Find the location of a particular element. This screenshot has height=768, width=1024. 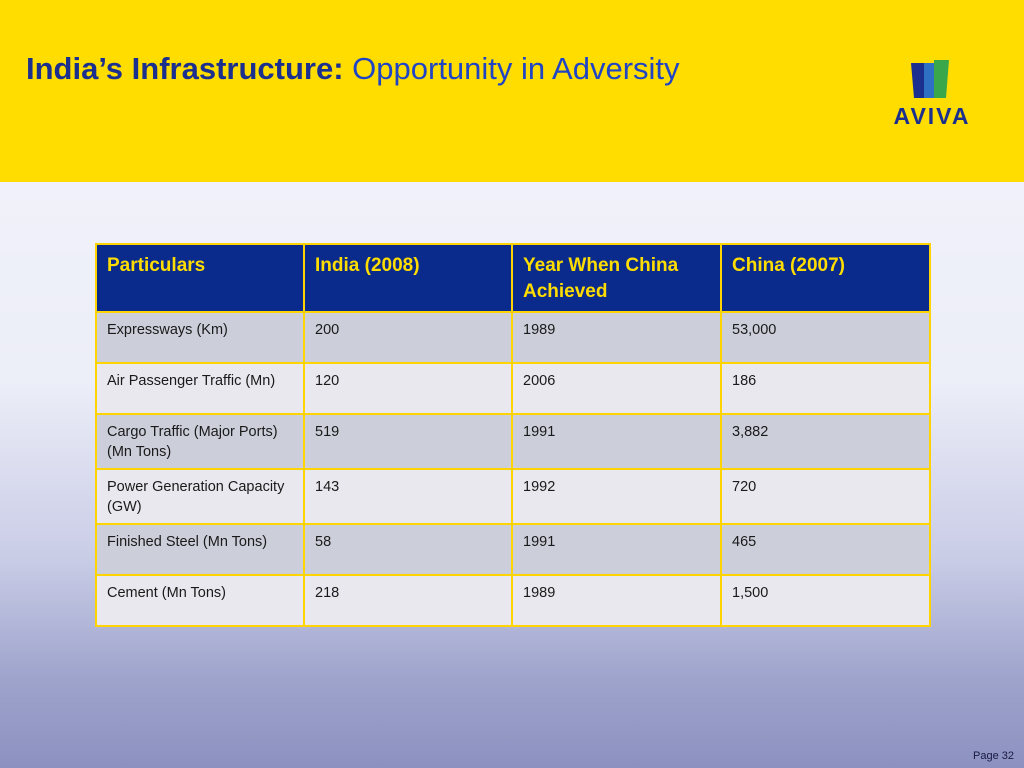

title-bold: India’s Infrastructure: is located at coordinates (185, 68).